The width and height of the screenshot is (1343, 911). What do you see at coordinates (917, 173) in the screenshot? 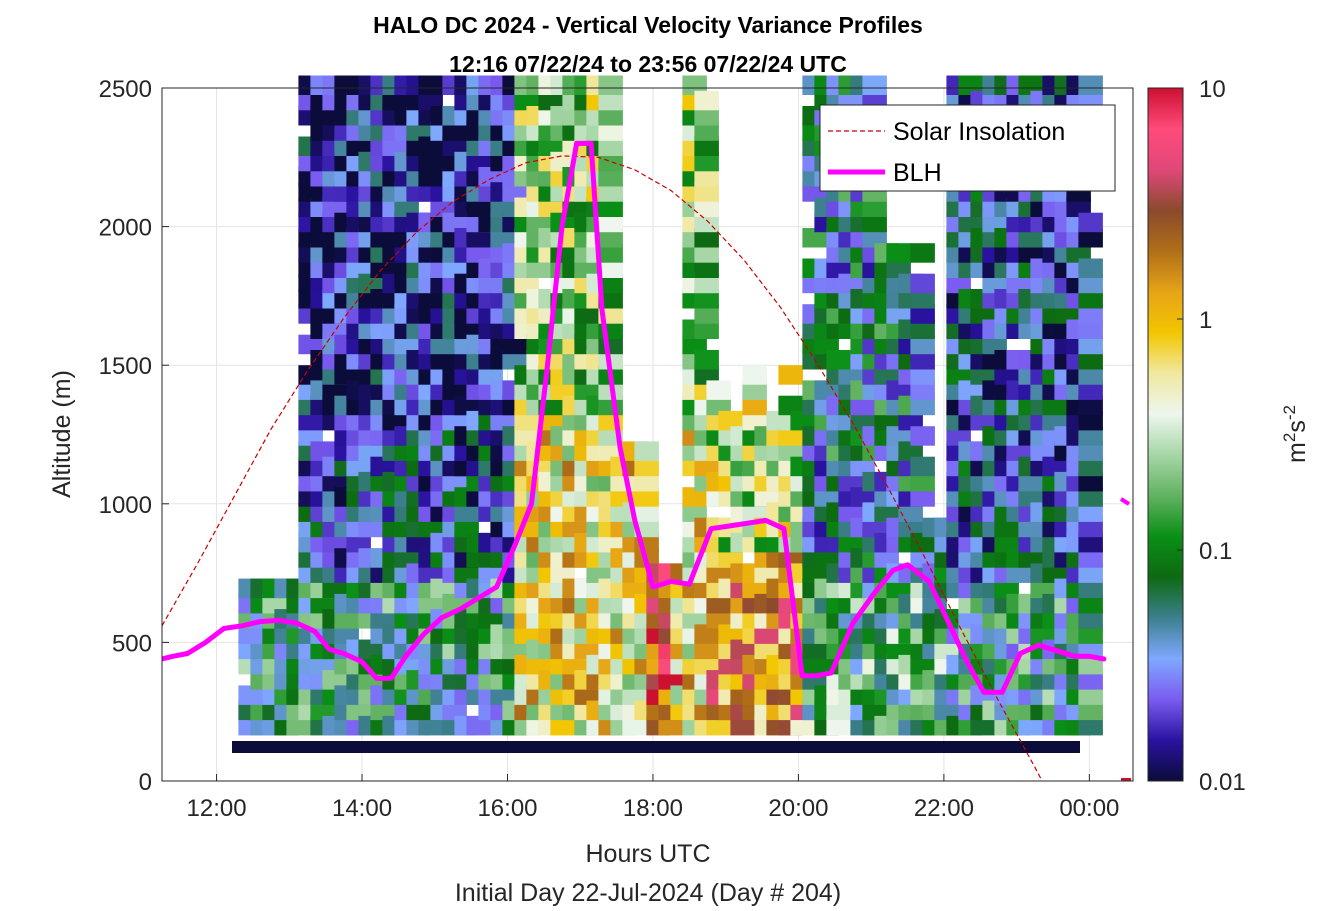
I see `legend-blh-label: BLH` at bounding box center [917, 173].